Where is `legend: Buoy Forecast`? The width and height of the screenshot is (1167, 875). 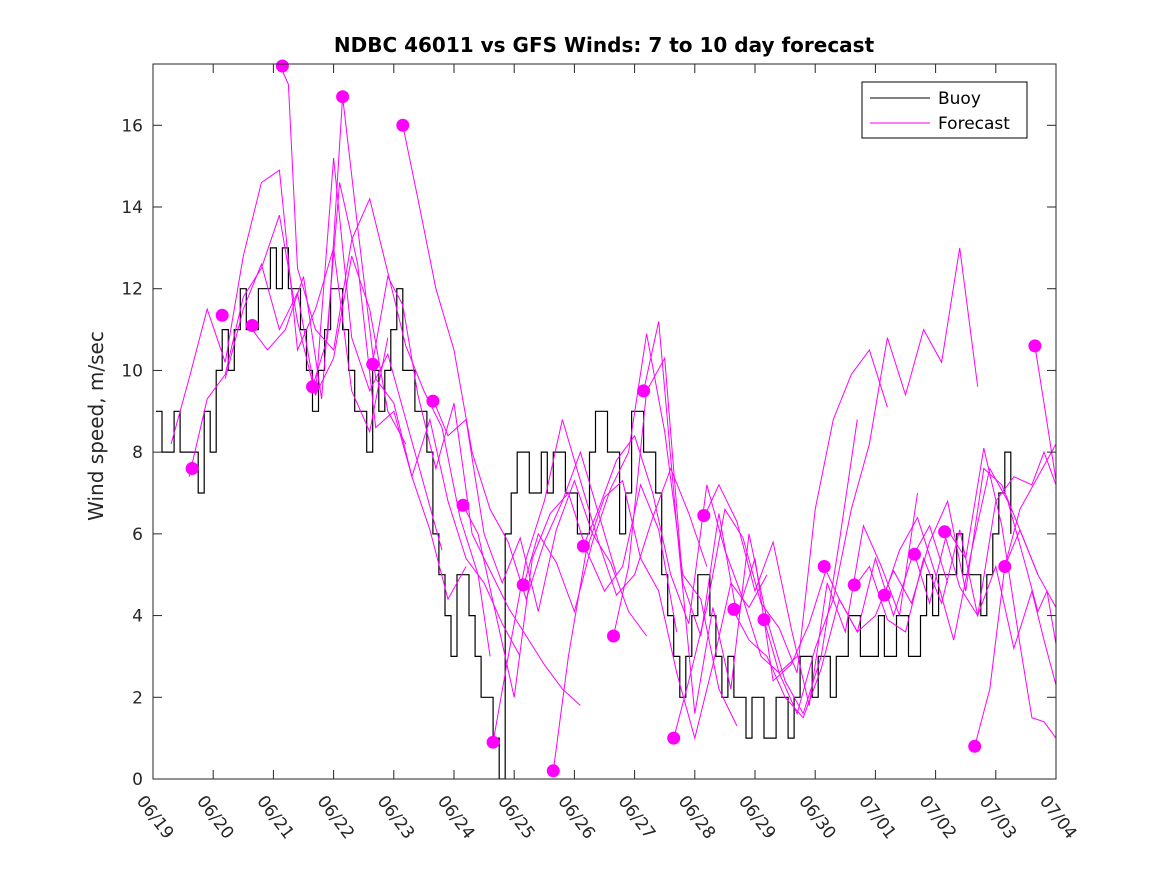 legend: Buoy Forecast is located at coordinates (944, 110).